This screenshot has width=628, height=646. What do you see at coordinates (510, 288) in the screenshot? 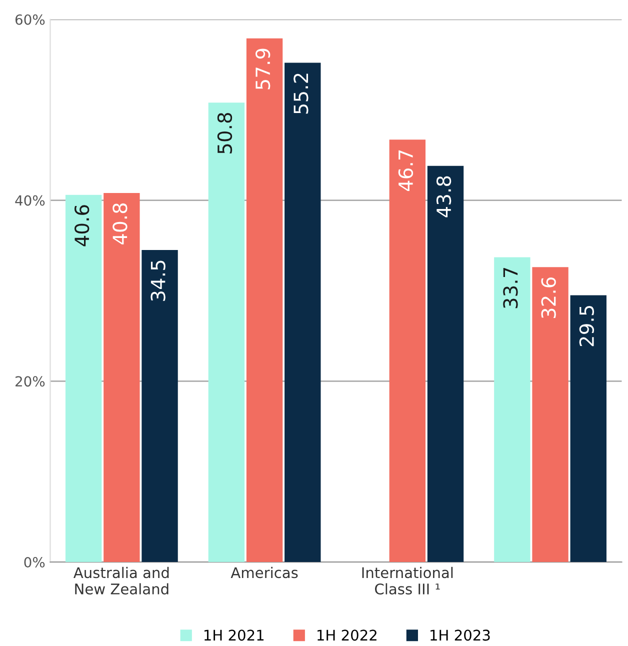
I see `data-label: 33.7` at bounding box center [510, 288].